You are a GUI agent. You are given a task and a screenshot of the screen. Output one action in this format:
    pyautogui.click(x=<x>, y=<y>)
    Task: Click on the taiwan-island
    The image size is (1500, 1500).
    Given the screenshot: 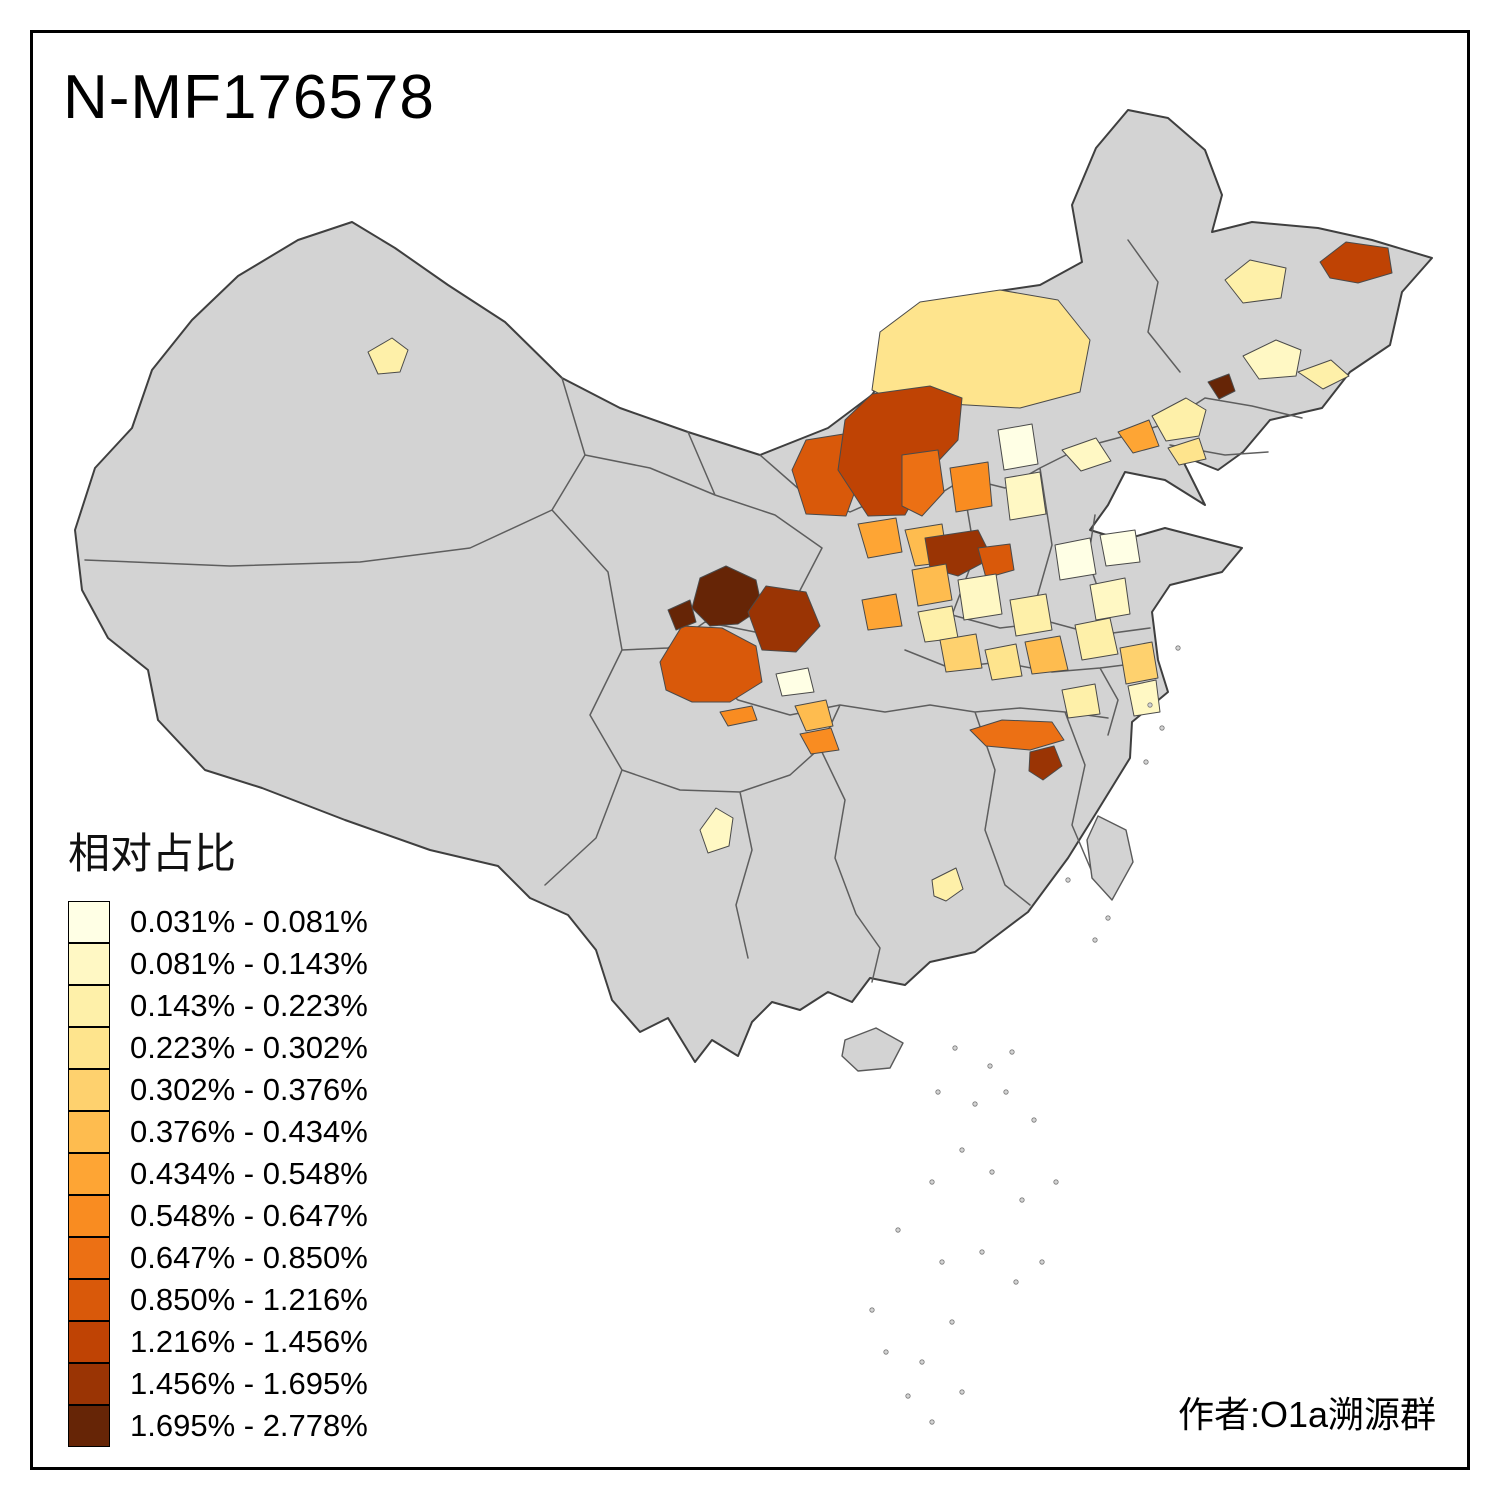 What is the action you would take?
    pyautogui.click(x=1110, y=858)
    